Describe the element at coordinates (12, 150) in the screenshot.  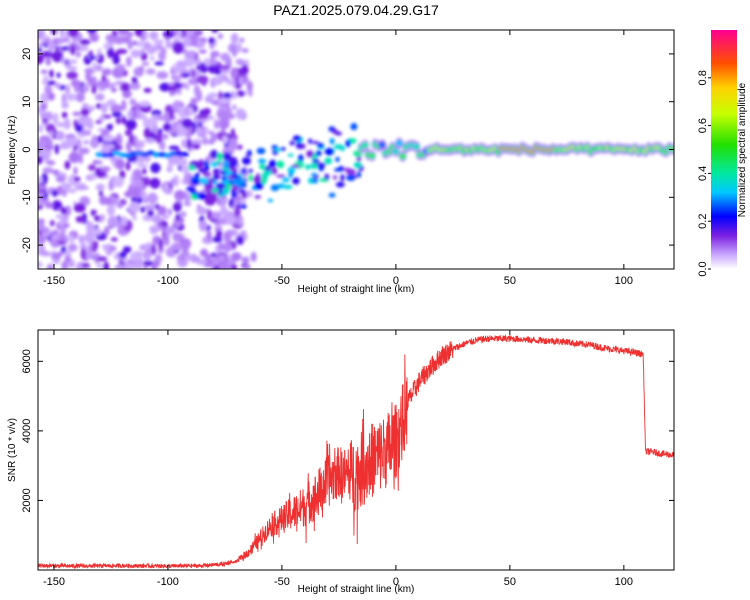
I see `spectrogram-y-label: Frequency (Hz)` at that location.